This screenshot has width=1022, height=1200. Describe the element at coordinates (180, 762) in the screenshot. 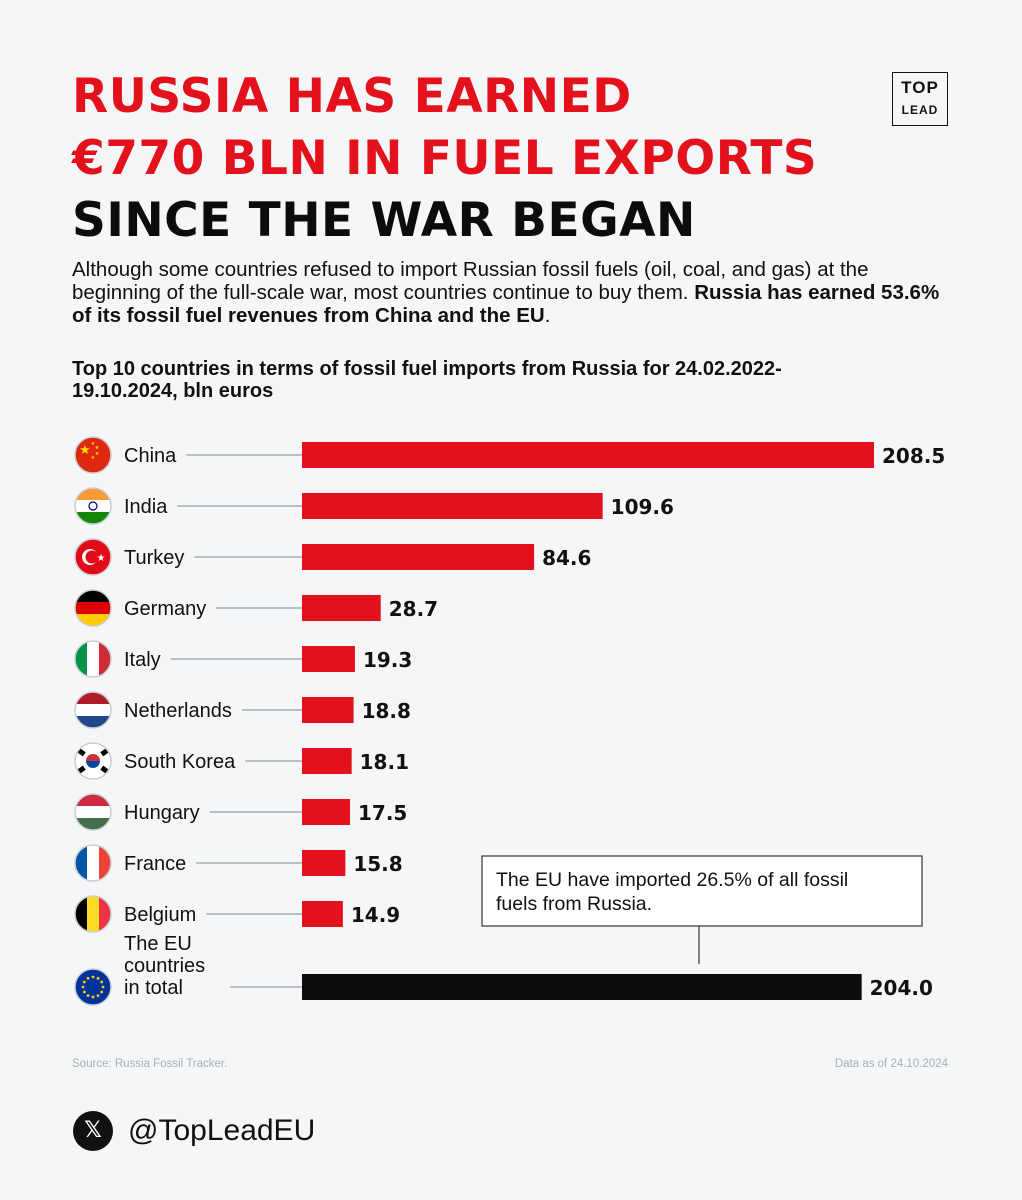

I see `category-label: South Korea` at that location.